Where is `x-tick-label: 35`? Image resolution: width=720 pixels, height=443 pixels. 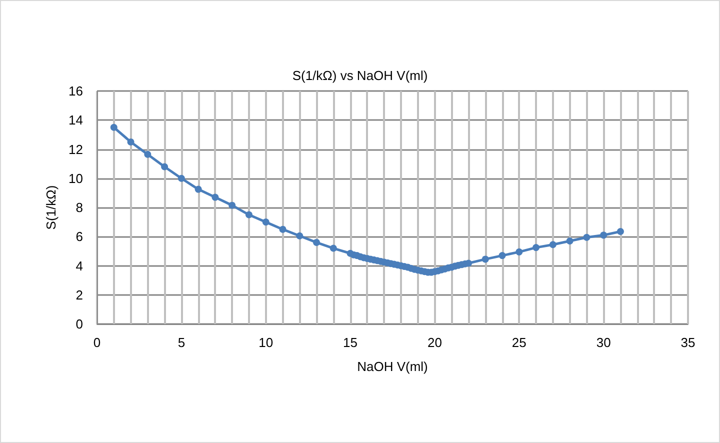 x-tick-label: 35 is located at coordinates (688, 342).